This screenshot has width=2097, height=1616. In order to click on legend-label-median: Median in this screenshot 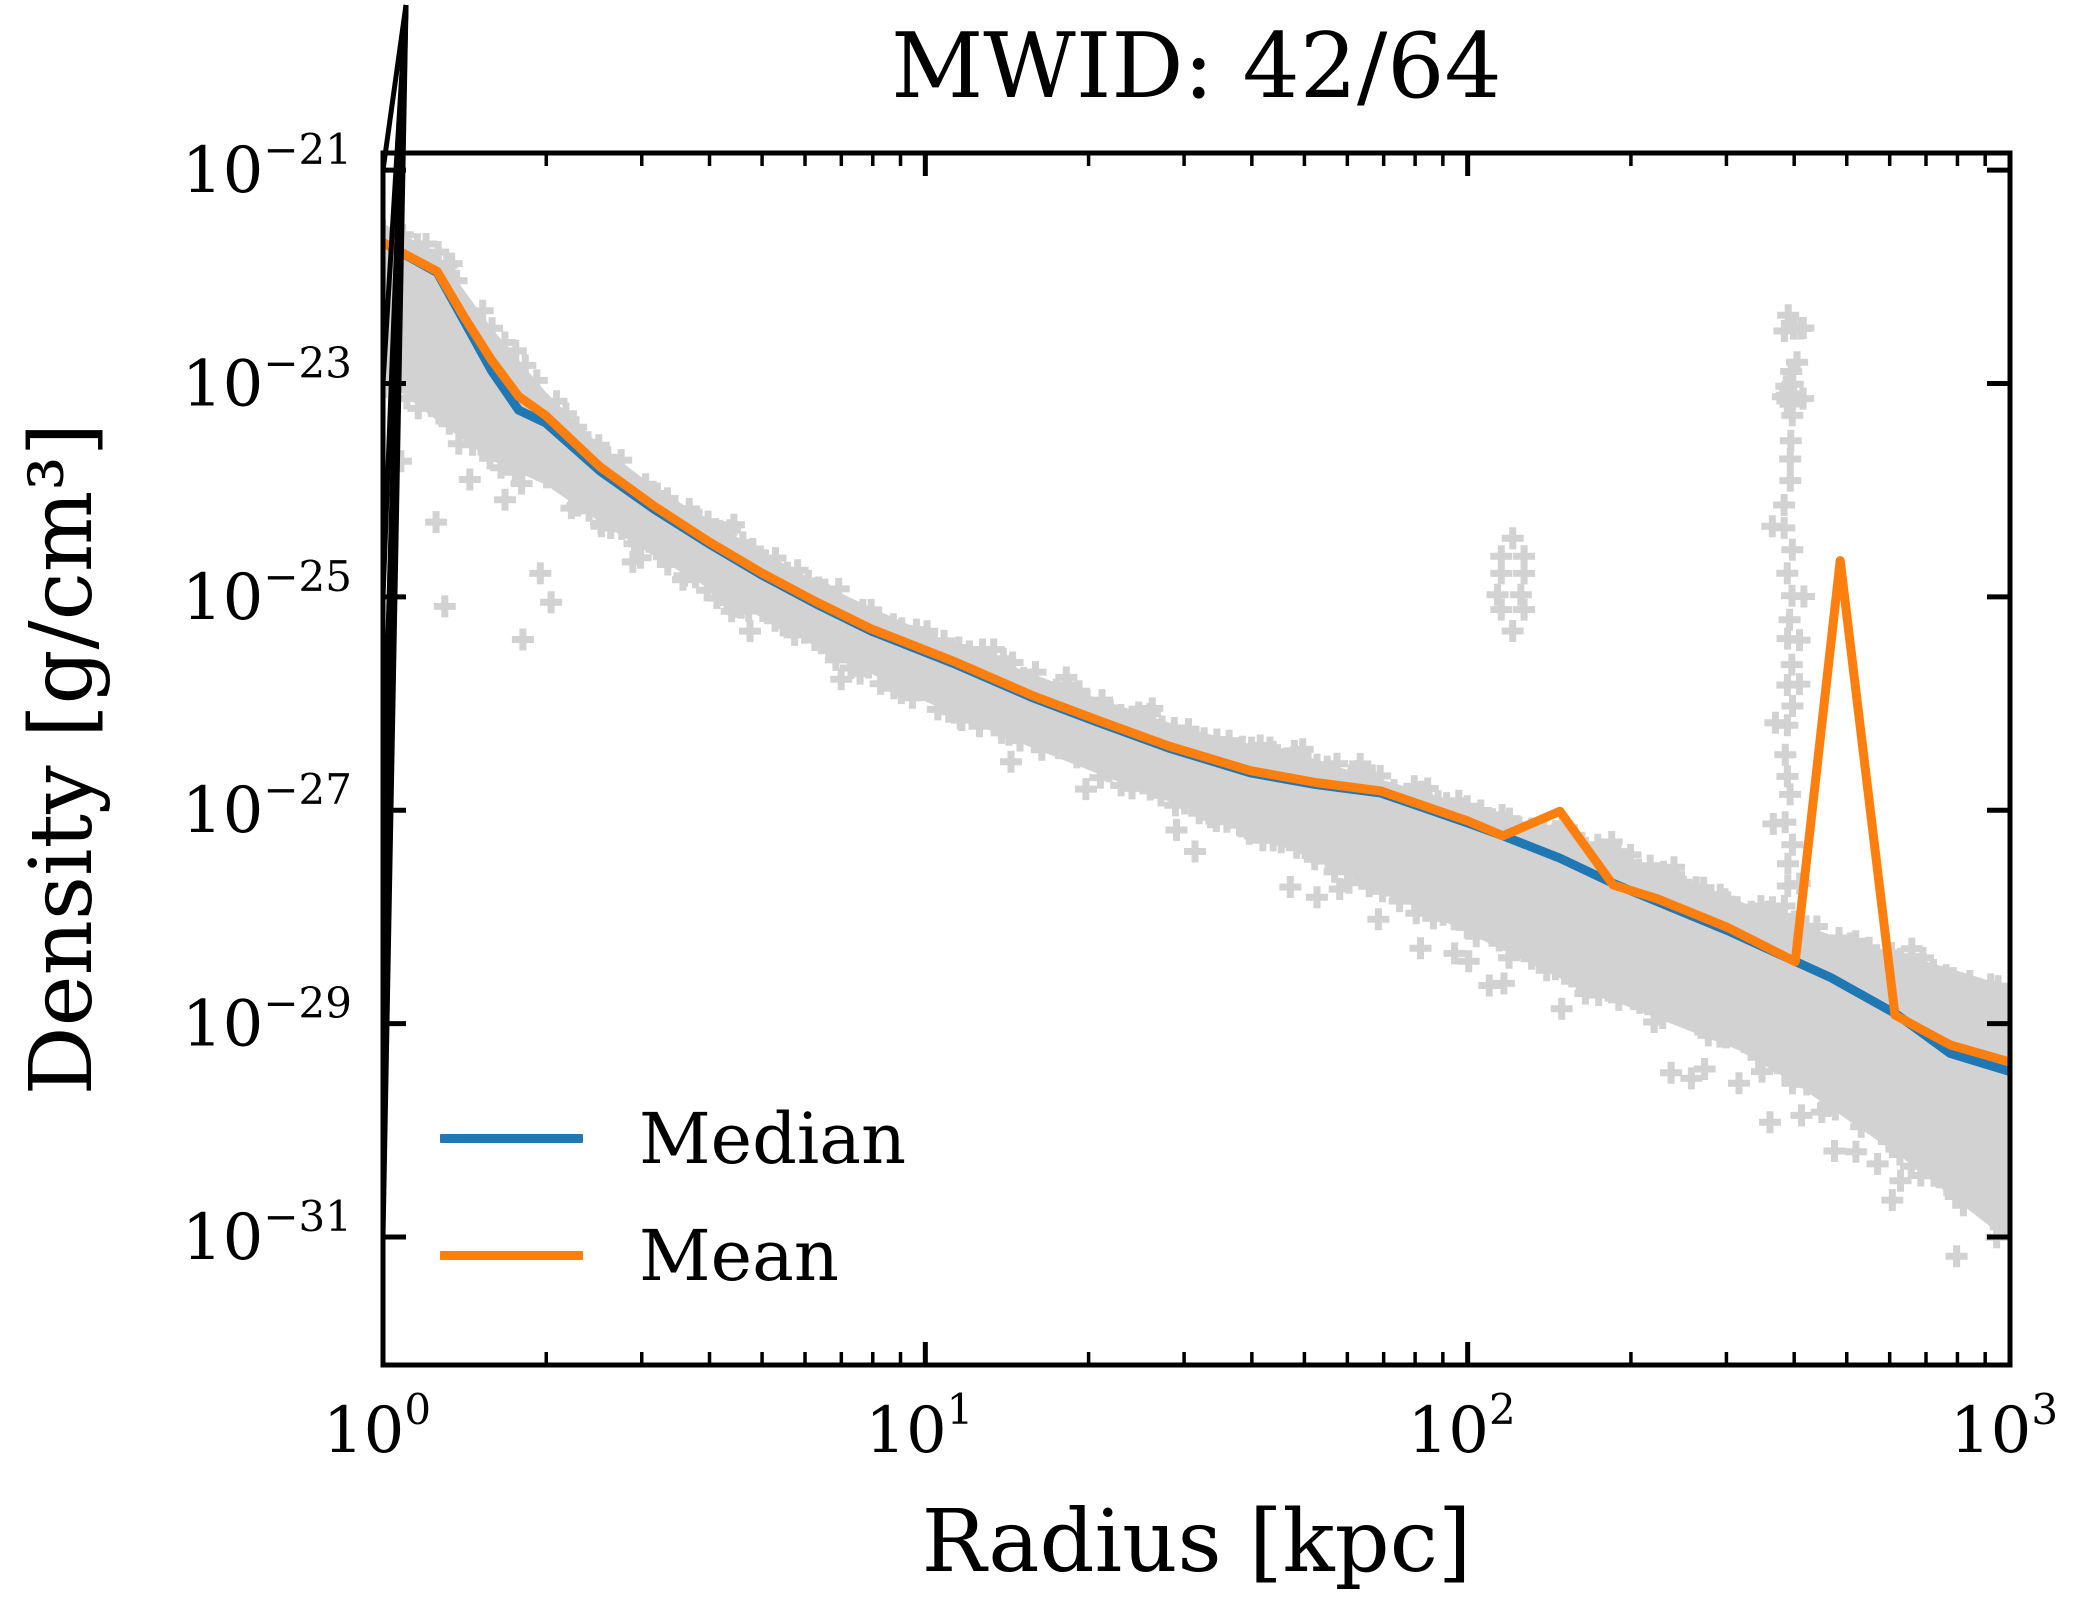, I will do `click(773, 1138)`.